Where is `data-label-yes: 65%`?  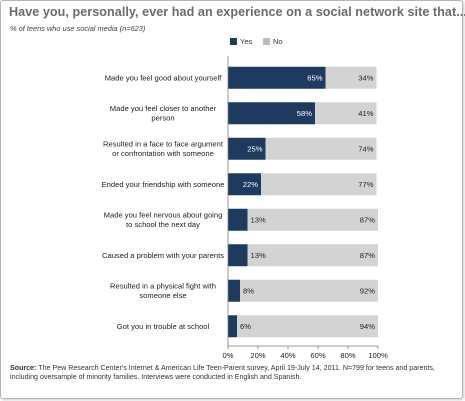 data-label-yes: 65% is located at coordinates (314, 77).